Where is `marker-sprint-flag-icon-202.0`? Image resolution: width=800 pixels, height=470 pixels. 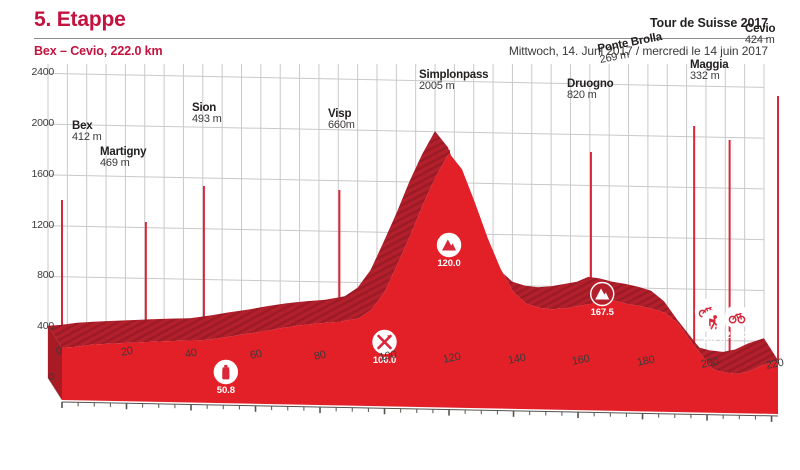 marker-sprint-flag-icon-202.0 is located at coordinates (713, 322).